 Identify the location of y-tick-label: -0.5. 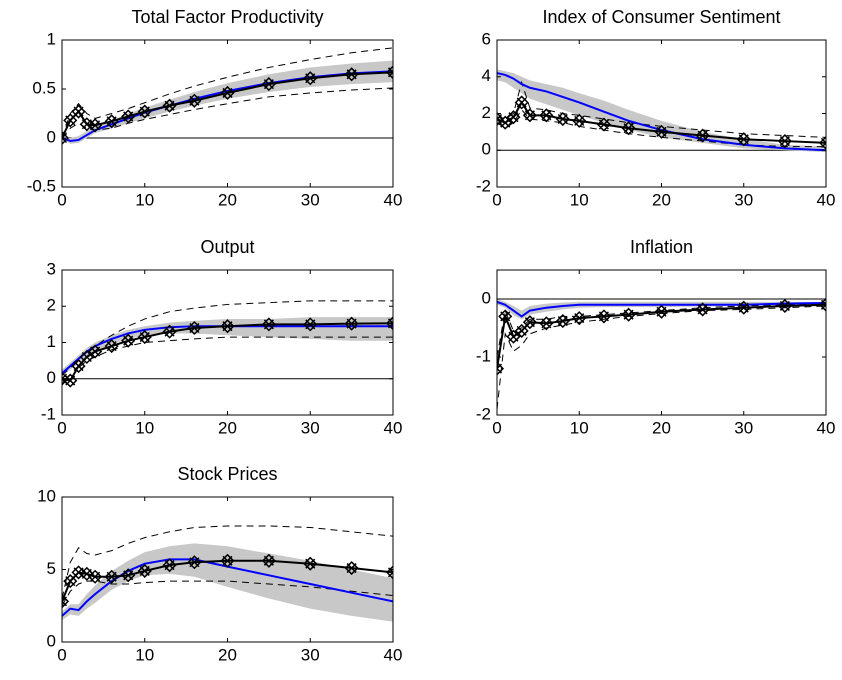
(41, 185).